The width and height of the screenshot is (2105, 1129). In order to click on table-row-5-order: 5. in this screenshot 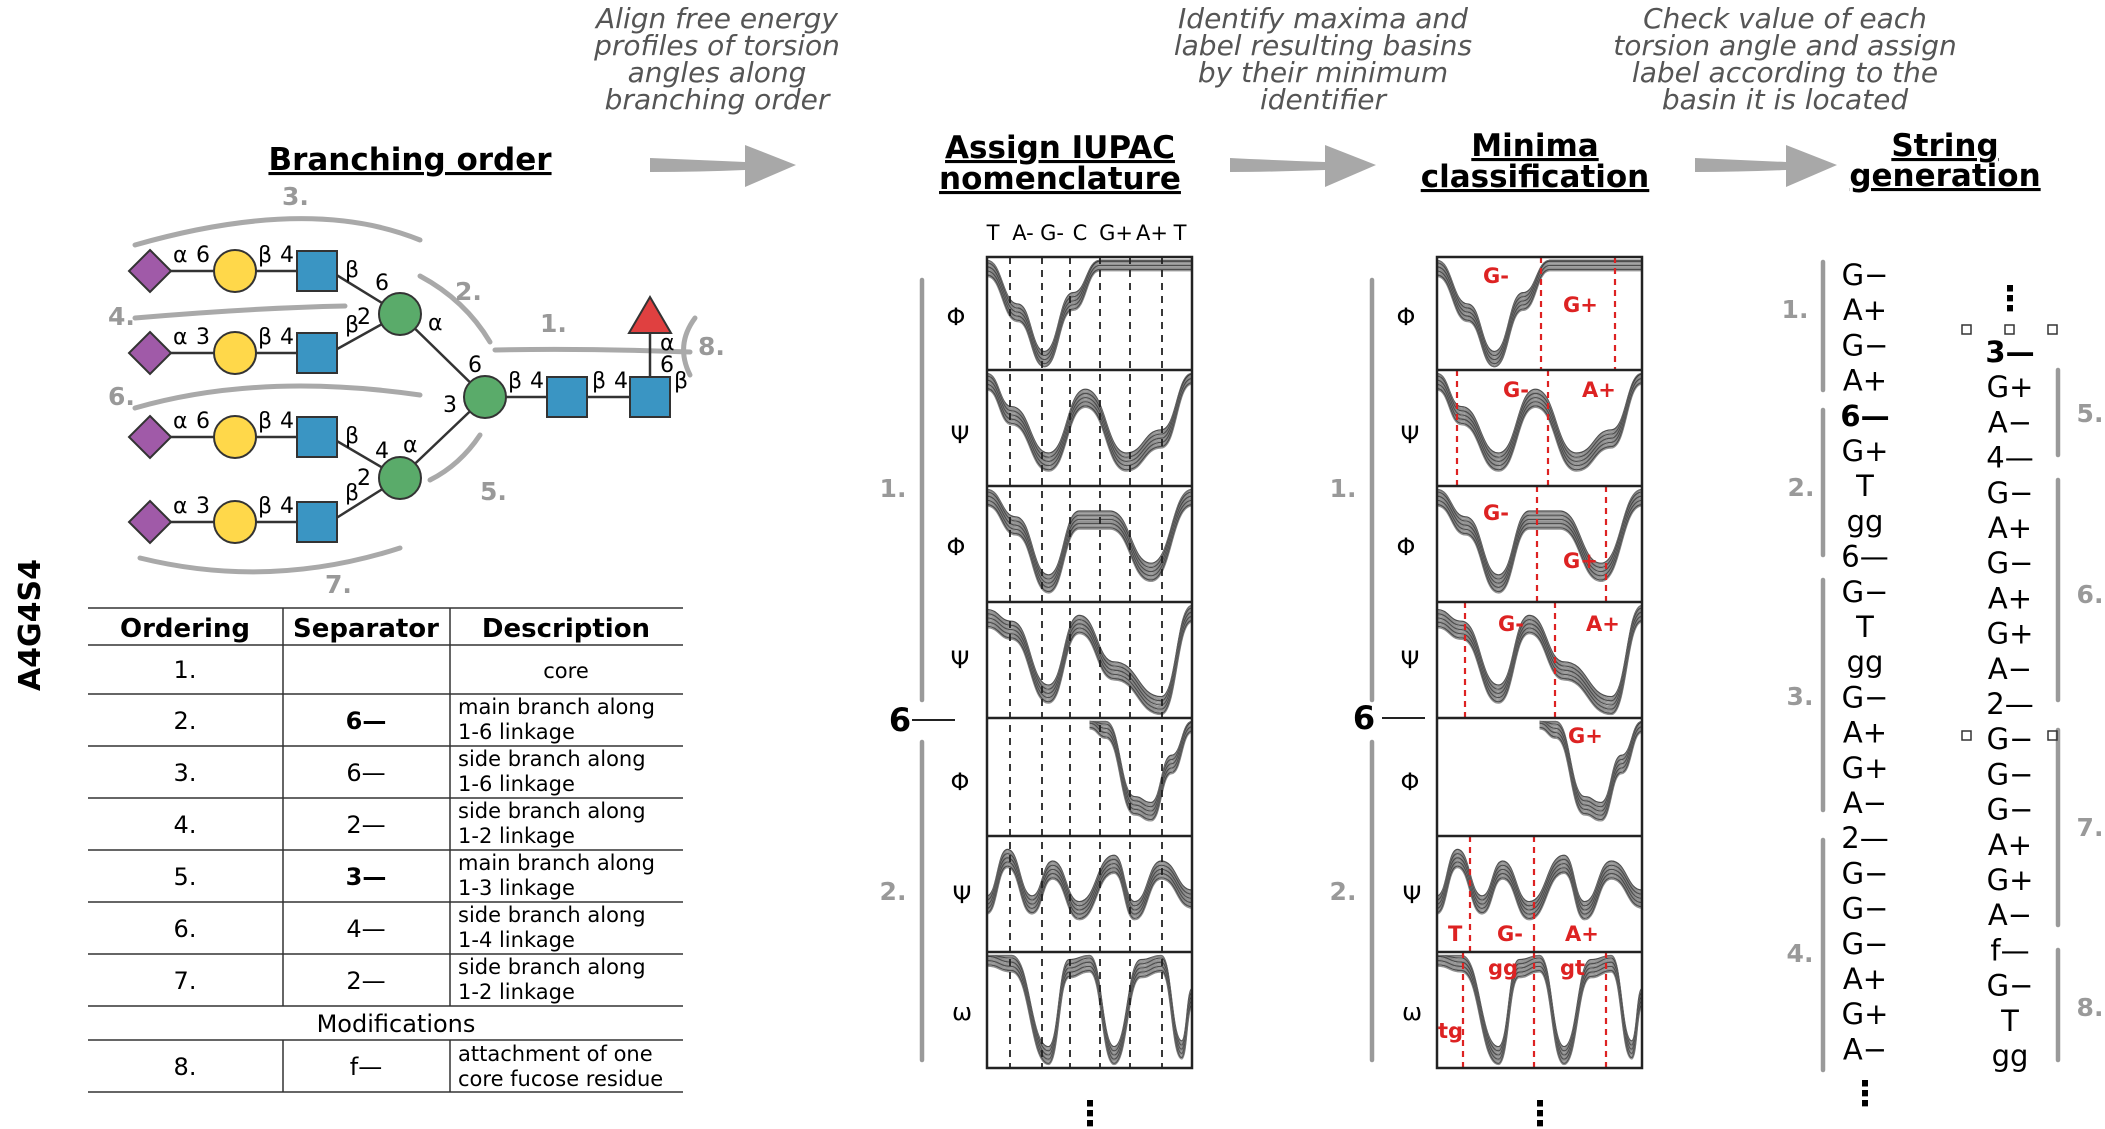, I will do `click(185, 877)`.